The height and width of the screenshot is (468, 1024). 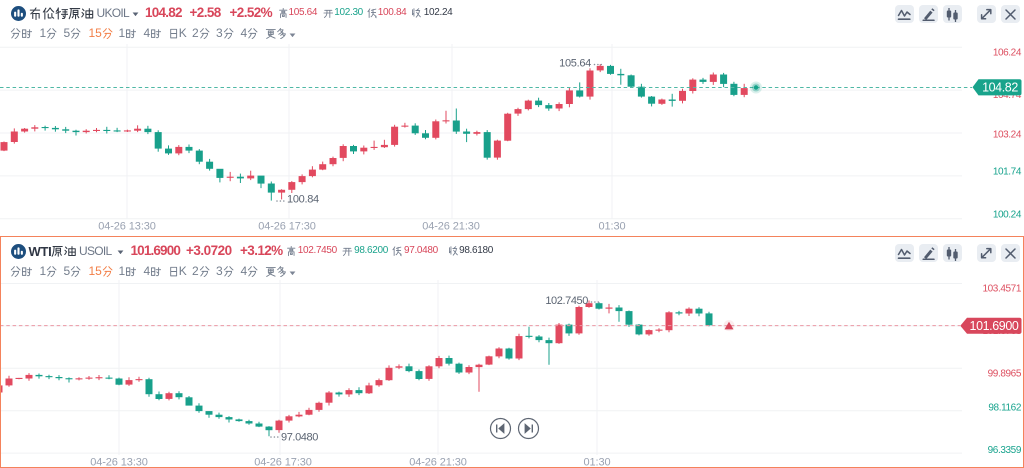 What do you see at coordinates (1007, 172) in the screenshot?
I see `svg-text: 101.74` at bounding box center [1007, 172].